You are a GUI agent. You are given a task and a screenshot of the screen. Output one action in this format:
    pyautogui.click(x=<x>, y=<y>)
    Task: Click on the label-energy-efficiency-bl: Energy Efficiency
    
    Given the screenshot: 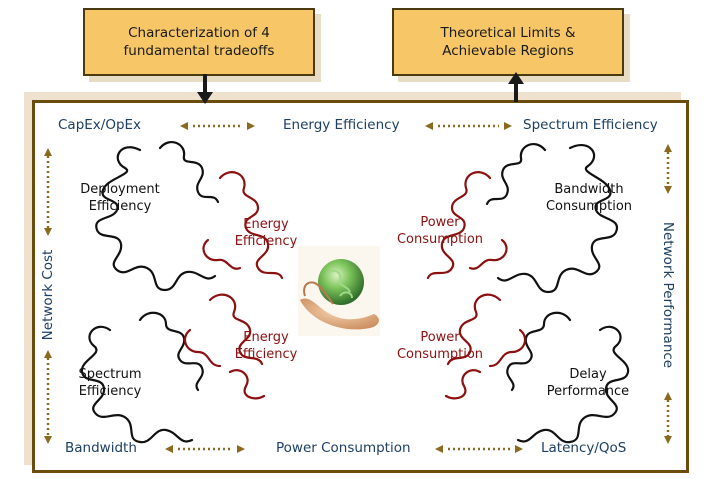 What is the action you would take?
    pyautogui.click(x=266, y=346)
    